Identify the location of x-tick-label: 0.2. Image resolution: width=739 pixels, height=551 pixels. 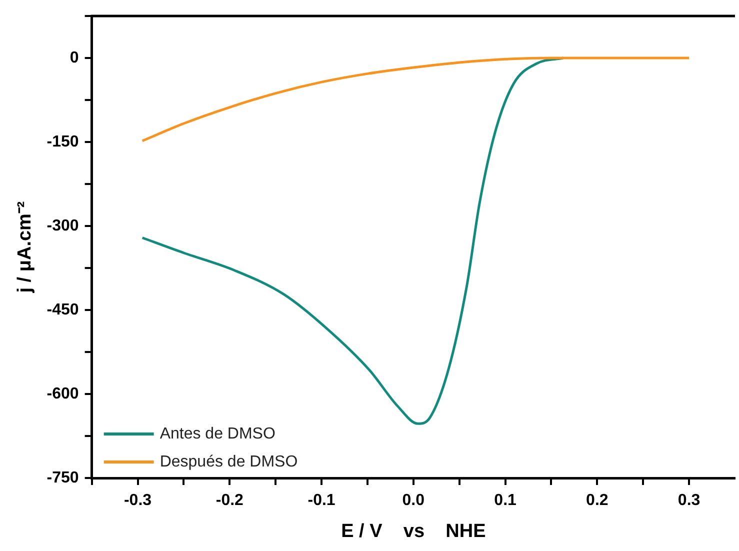
(597, 501).